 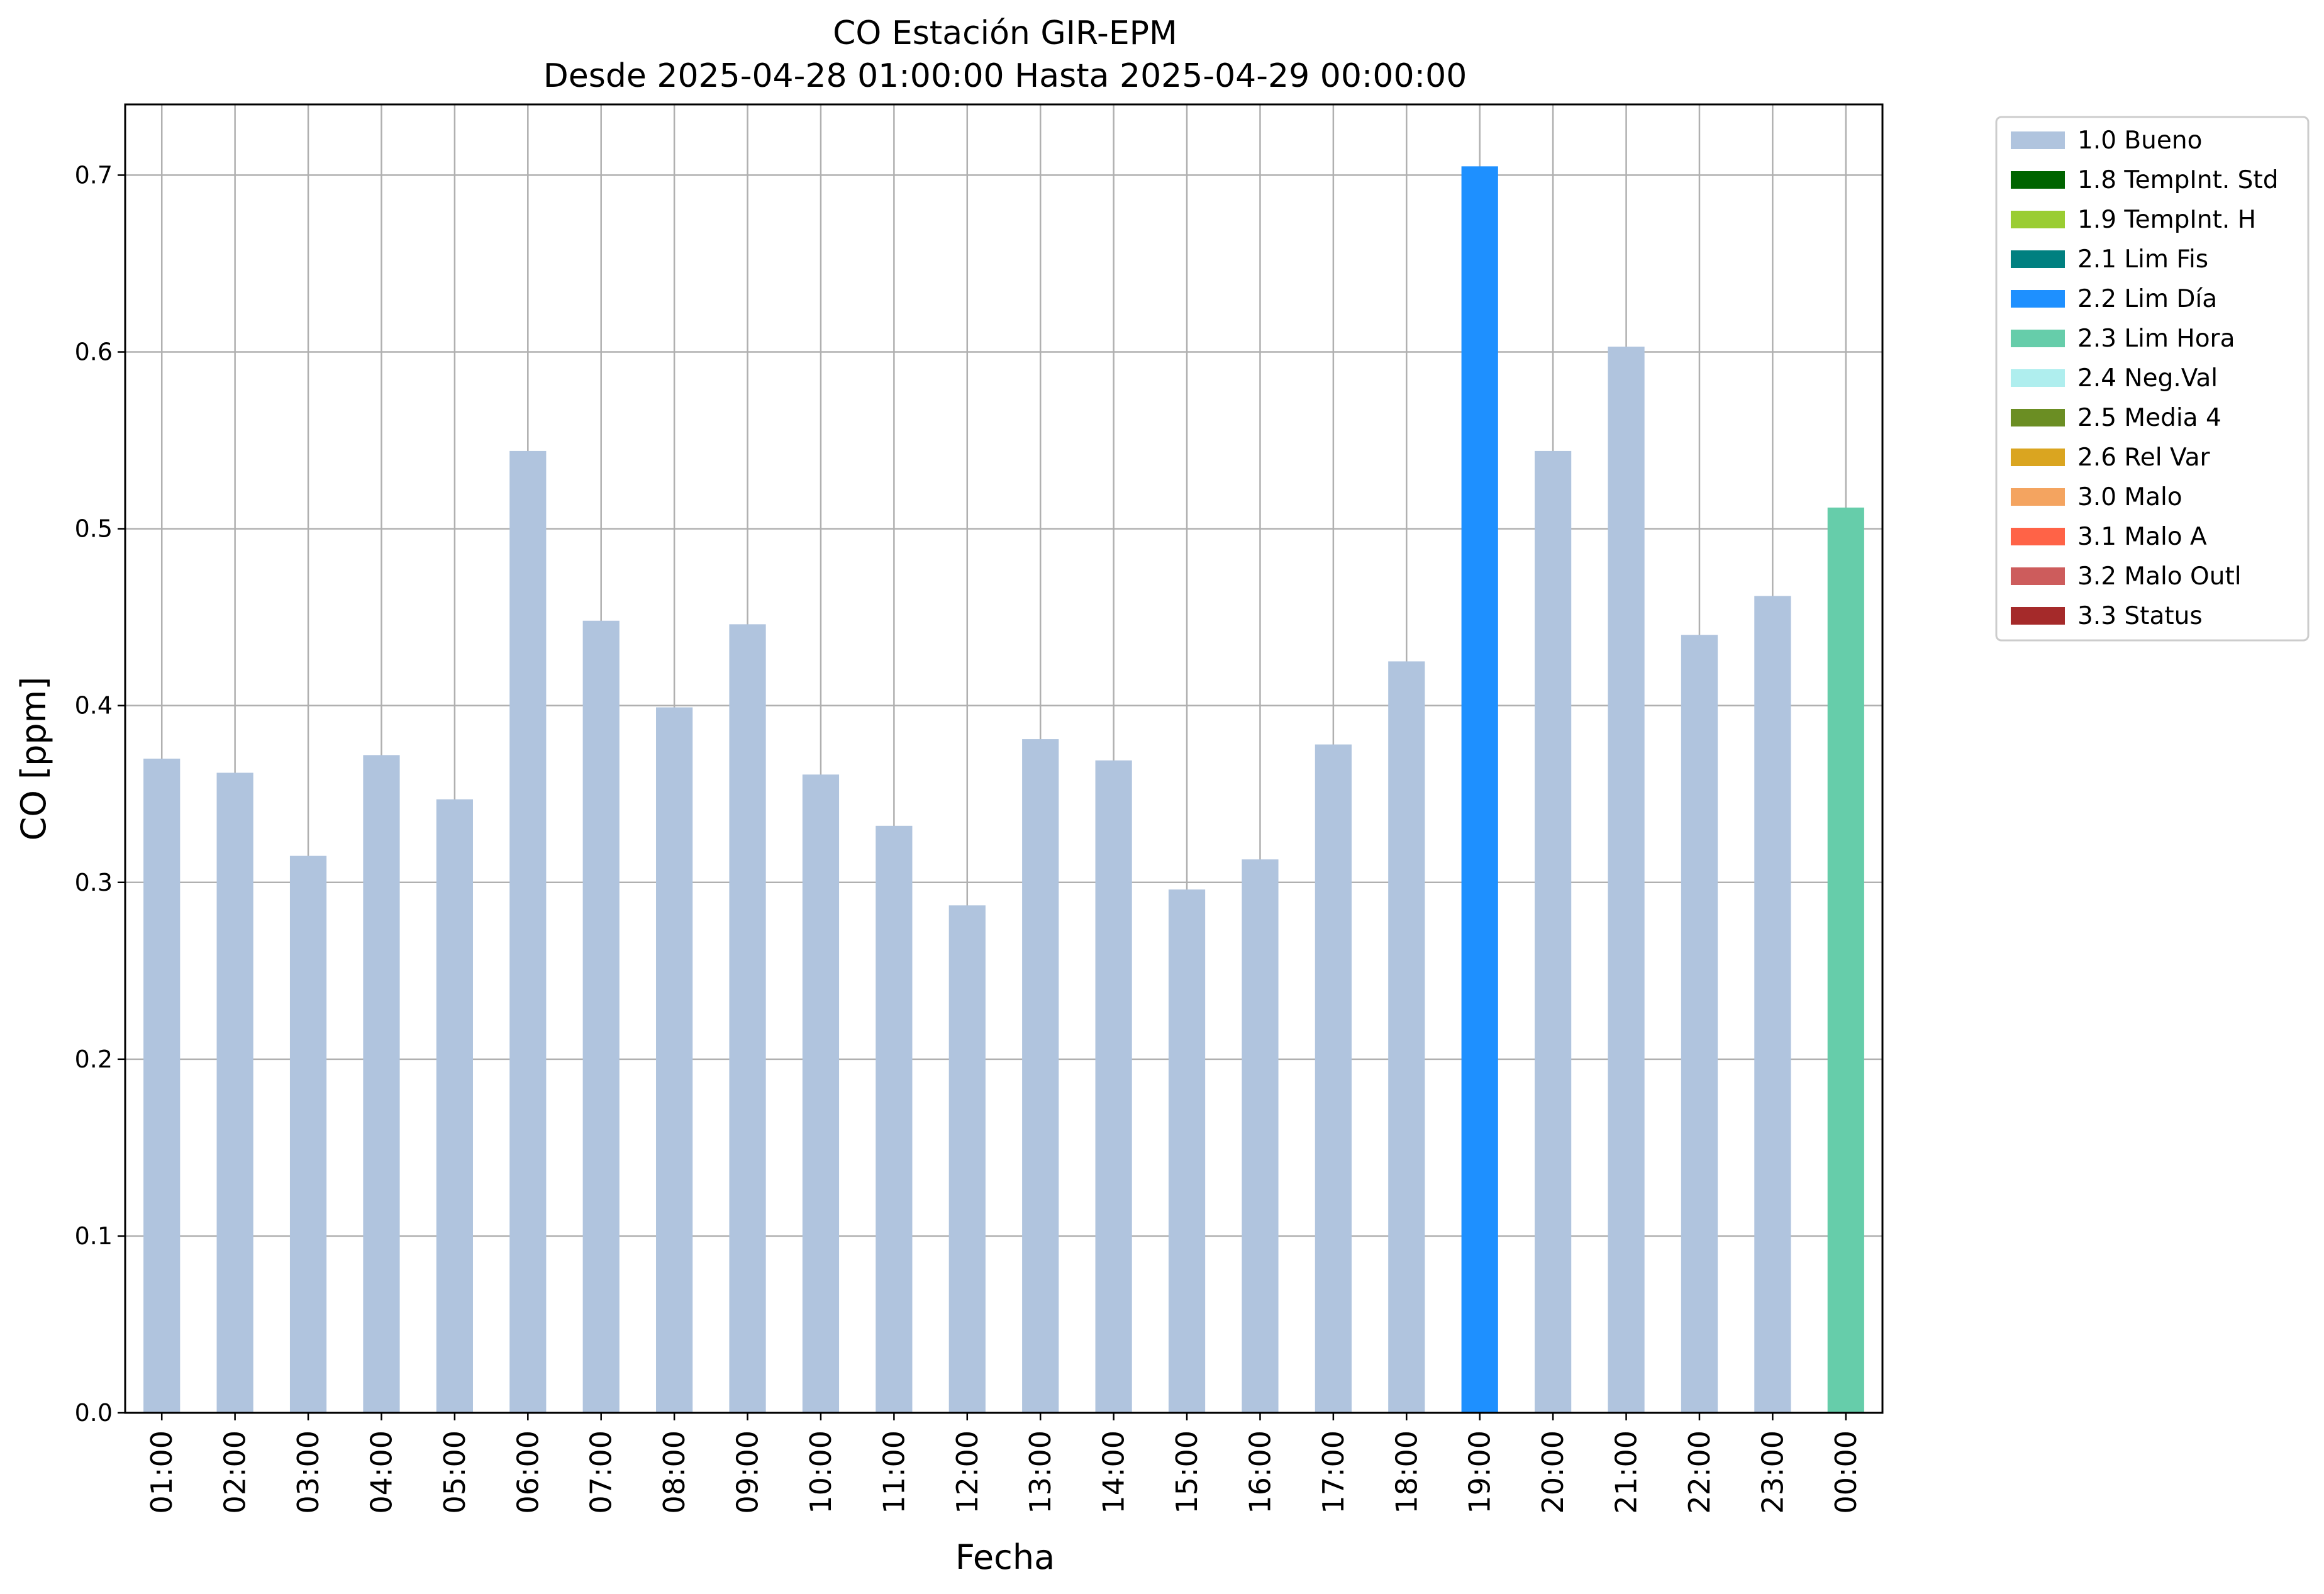 What do you see at coordinates (674, 1472) in the screenshot?
I see `x-tick-label: 08:00` at bounding box center [674, 1472].